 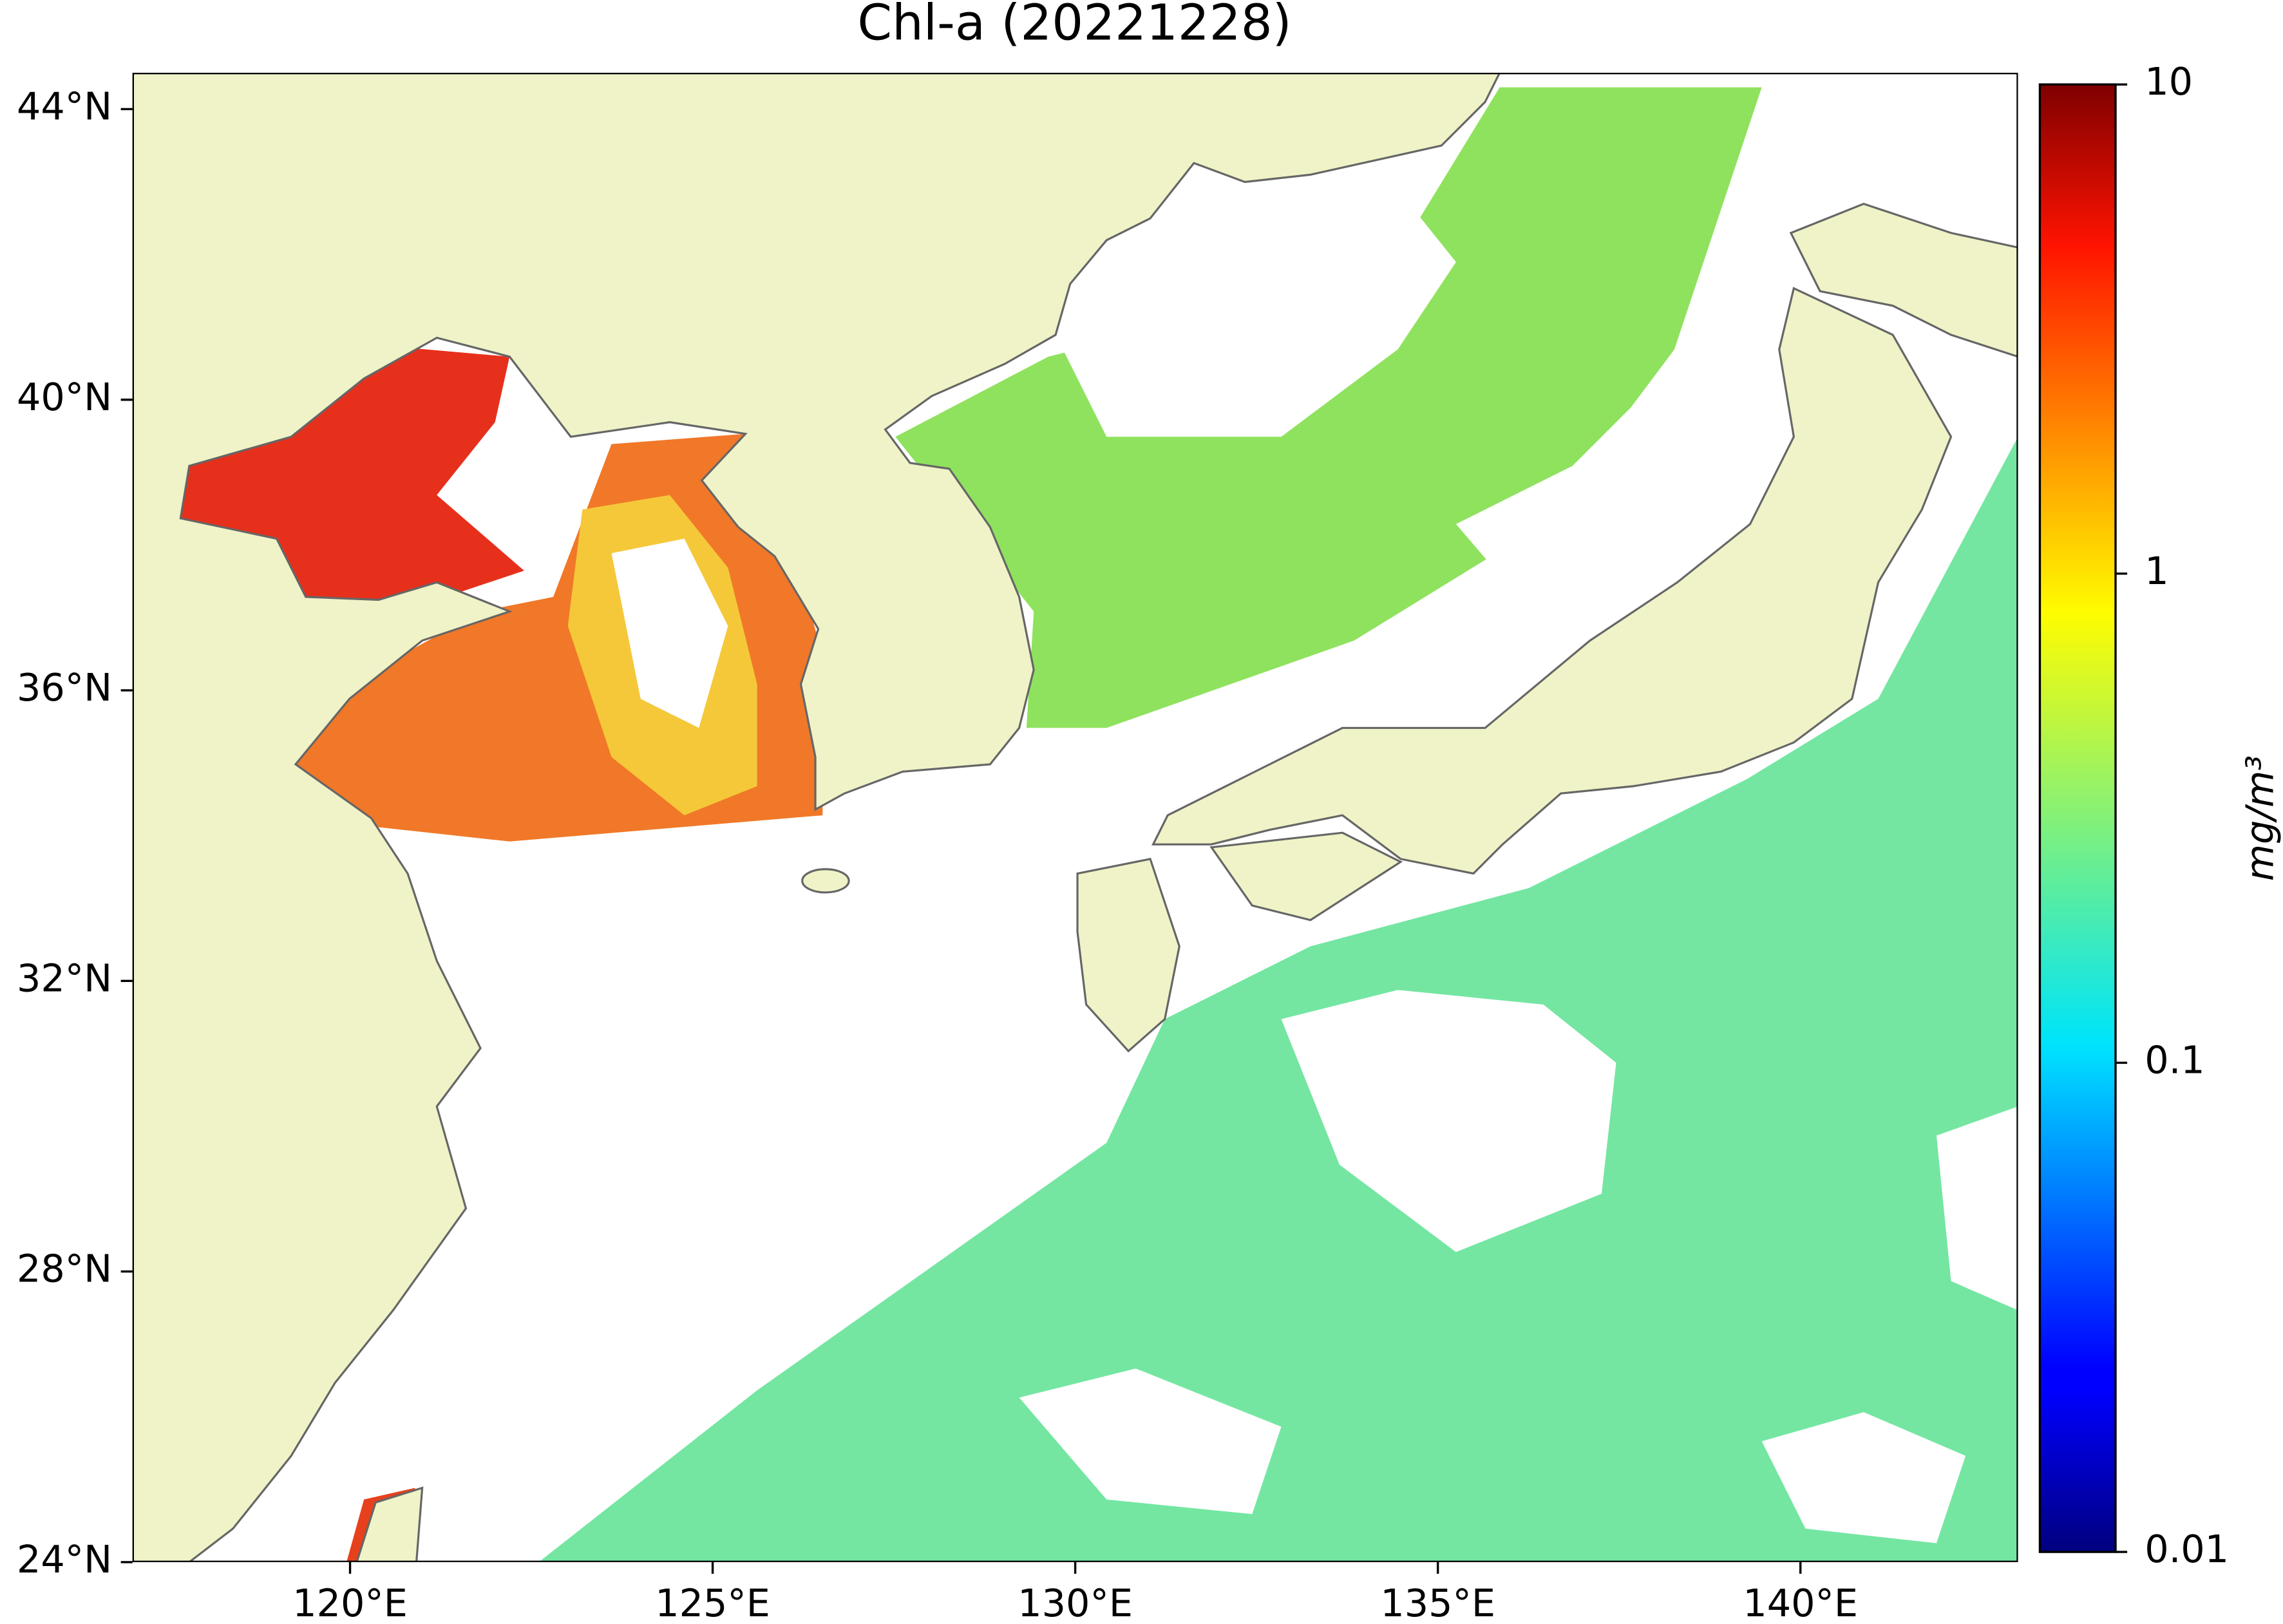 What do you see at coordinates (2169, 81) in the screenshot?
I see `colorbar-tick-label: 10` at bounding box center [2169, 81].